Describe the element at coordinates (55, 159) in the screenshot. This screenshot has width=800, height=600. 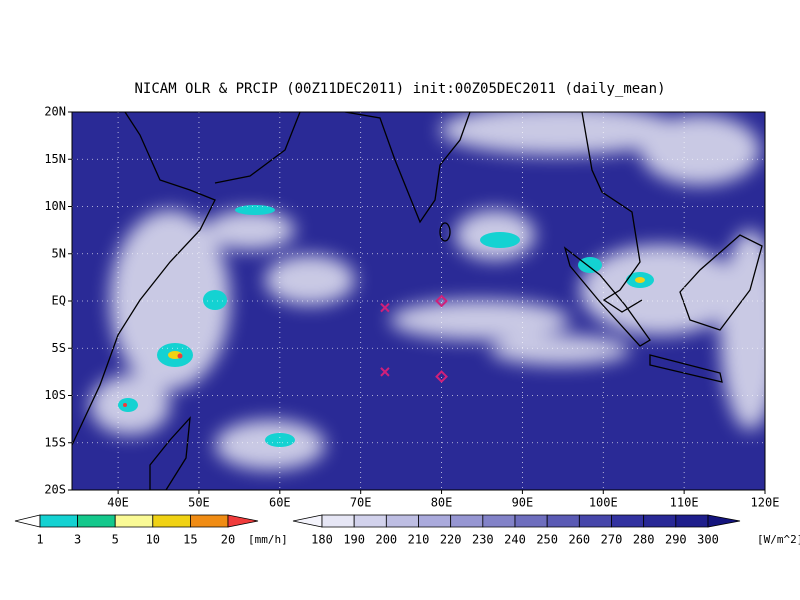
I see `y-tick-label: 15N` at that location.